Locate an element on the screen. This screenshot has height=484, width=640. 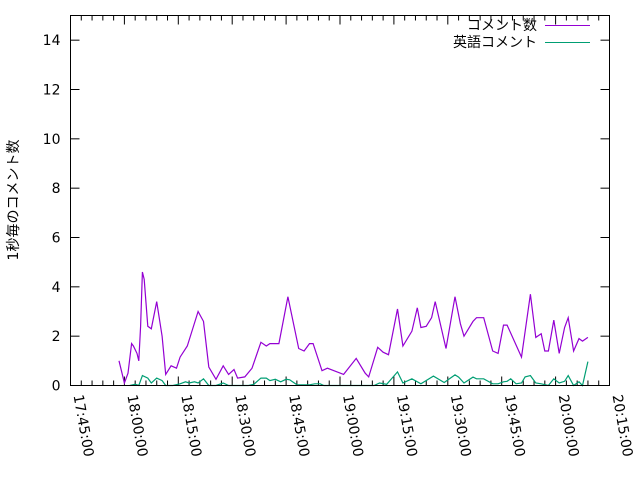
y-tick-label: 12 is located at coordinates (52, 91).